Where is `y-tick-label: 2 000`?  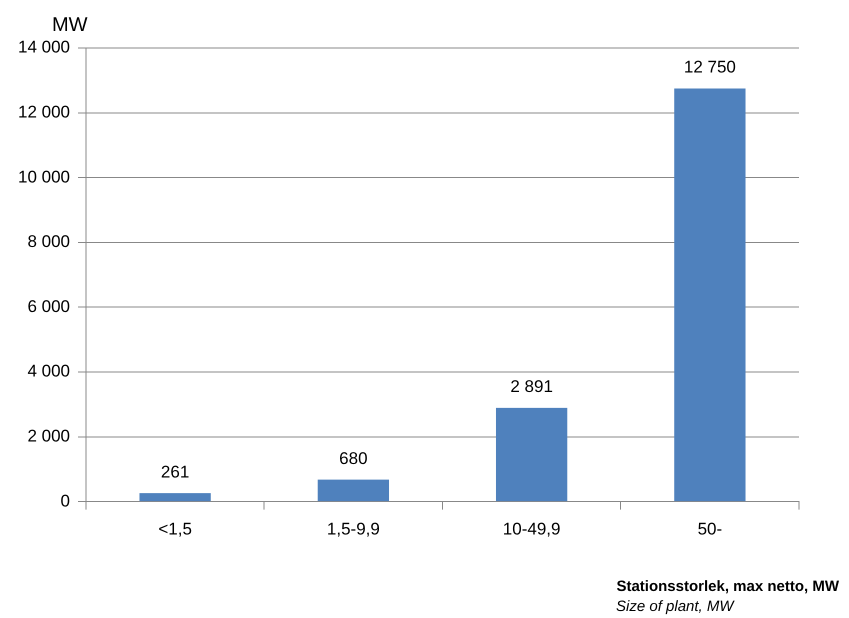
y-tick-label: 2 000 is located at coordinates (48, 436).